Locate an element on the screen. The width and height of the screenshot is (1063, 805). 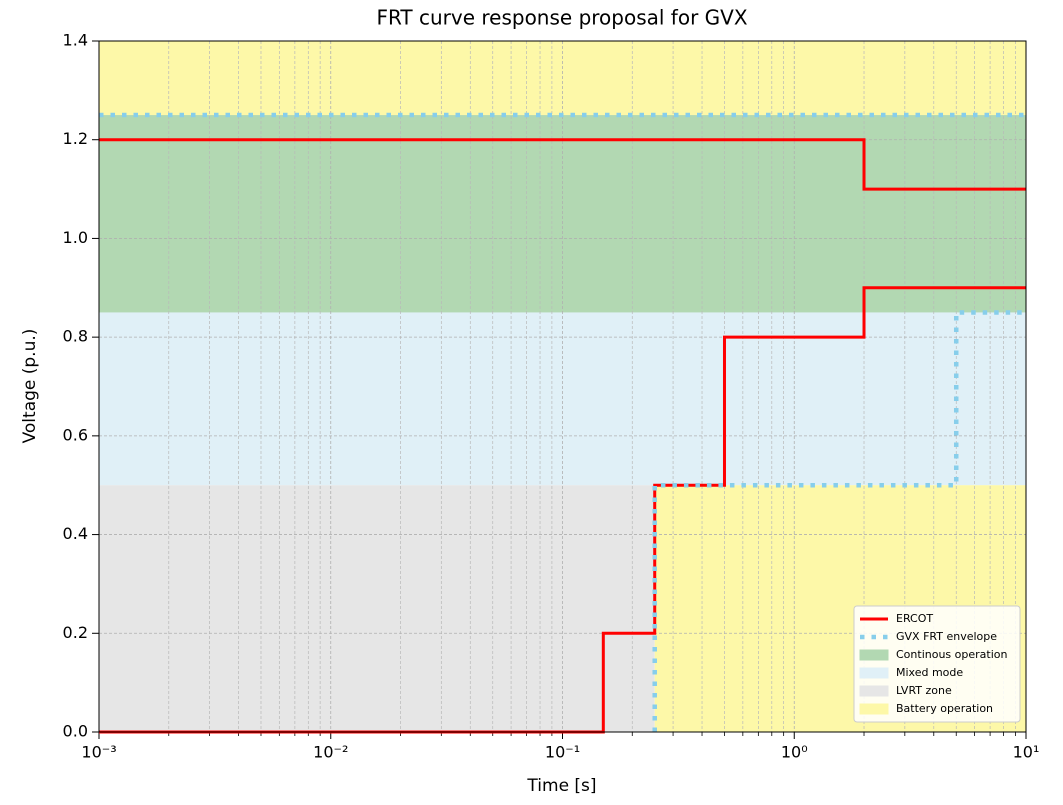
x-tick-label: 10⁻³ is located at coordinates (98, 752).